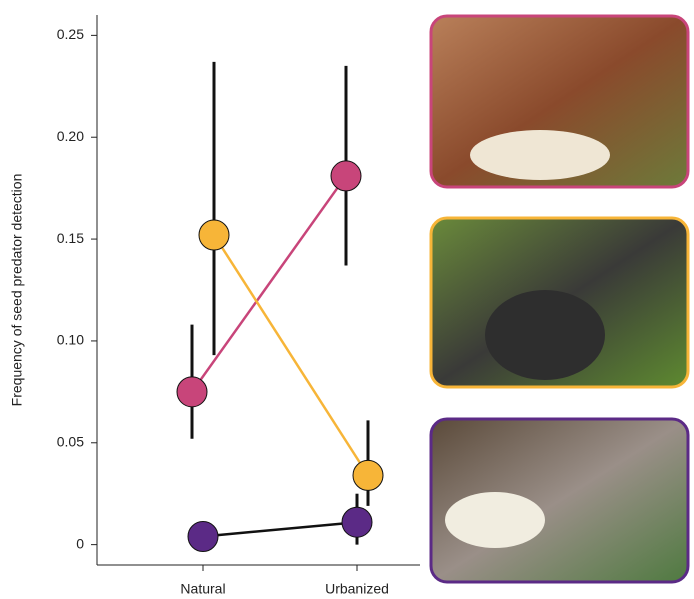 The image size is (694, 599). I want to click on x-tick-label: Urbanized, so click(357, 589).